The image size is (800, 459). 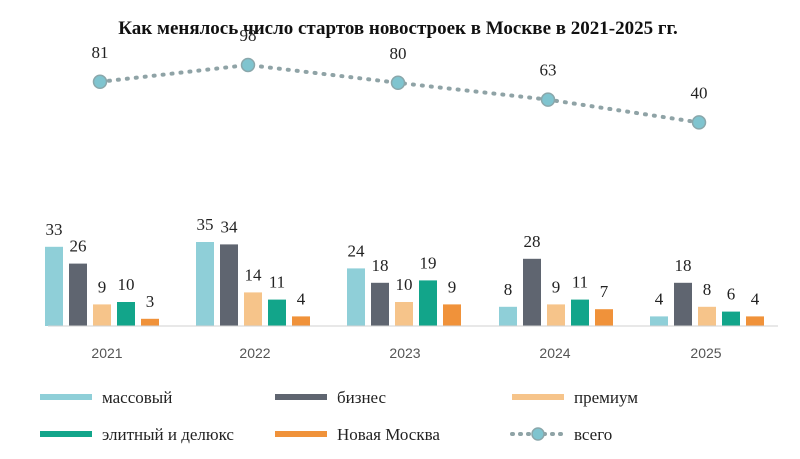 I want to click on legend-label: премиум, so click(x=606, y=397).